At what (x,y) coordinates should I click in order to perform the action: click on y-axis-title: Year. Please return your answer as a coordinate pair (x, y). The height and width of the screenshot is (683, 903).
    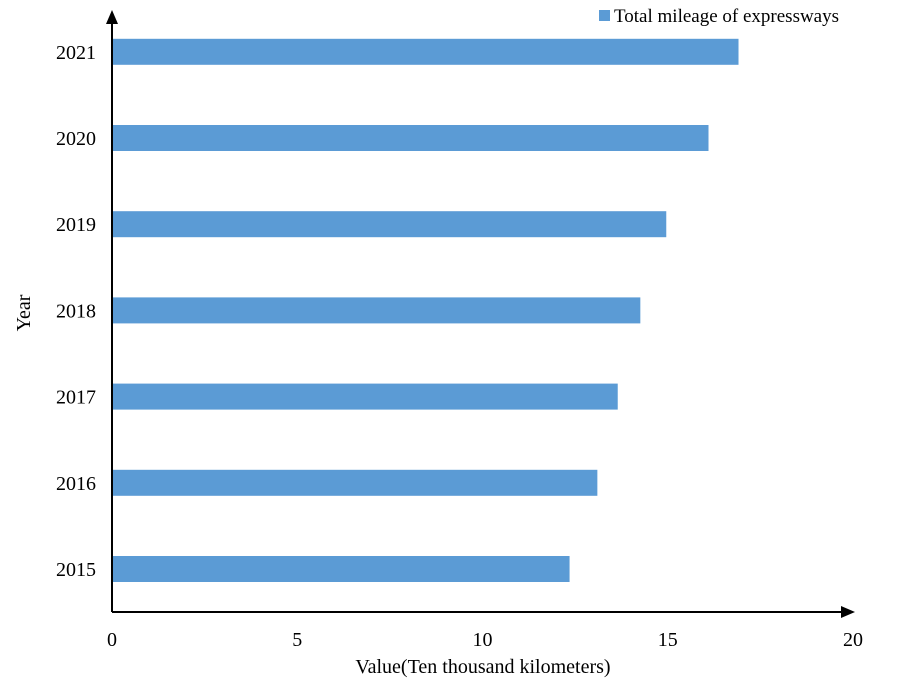
    Looking at the image, I should click on (24, 312).